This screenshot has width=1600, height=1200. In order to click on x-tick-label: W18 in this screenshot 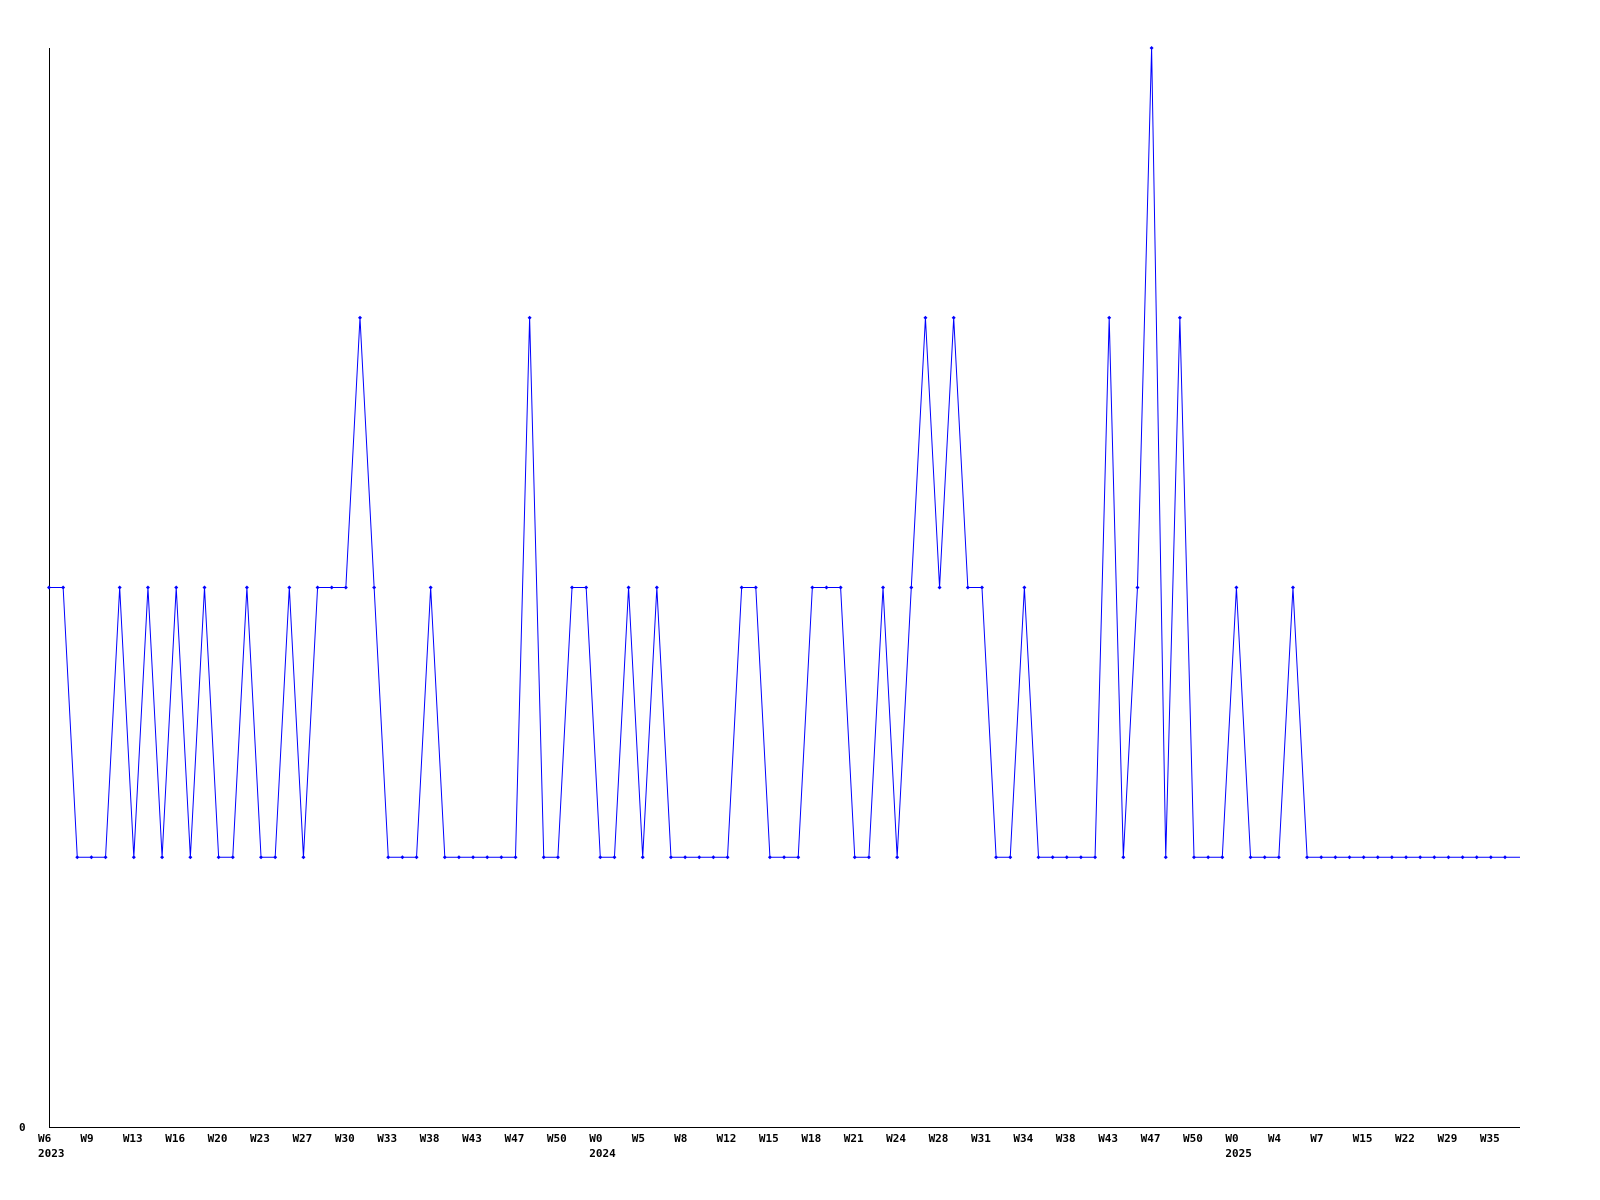, I will do `click(811, 1138)`.